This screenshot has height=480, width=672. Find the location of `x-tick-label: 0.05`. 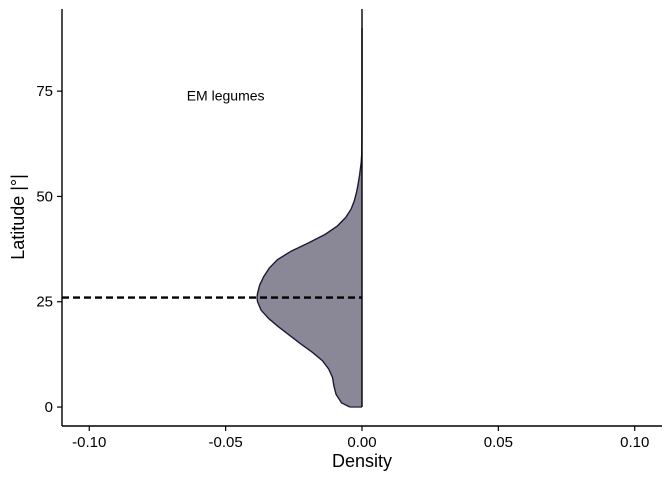

x-tick-label: 0.05 is located at coordinates (498, 442).